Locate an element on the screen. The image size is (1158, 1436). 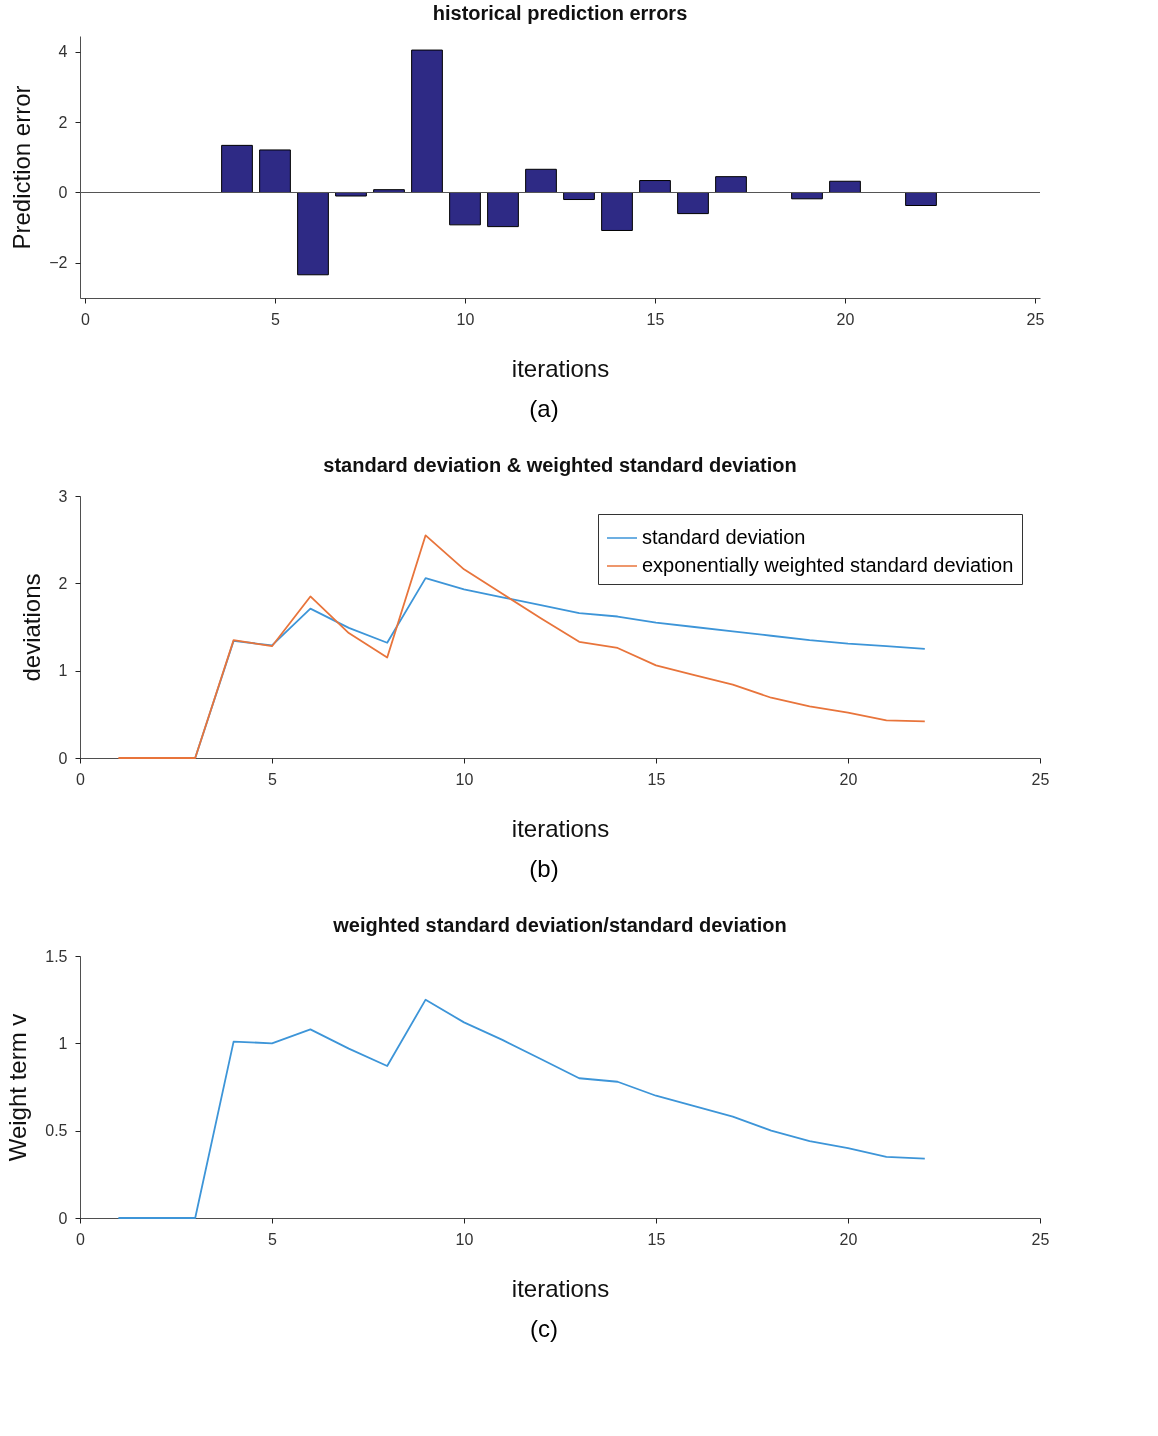
y-axis-title: Prediction error is located at coordinates (22, 167).